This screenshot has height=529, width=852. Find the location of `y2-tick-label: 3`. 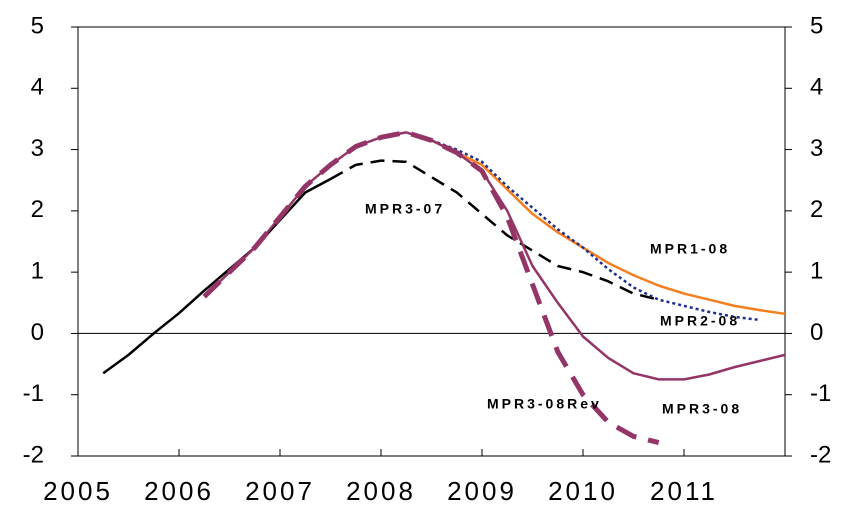

y2-tick-label: 3 is located at coordinates (816, 148).